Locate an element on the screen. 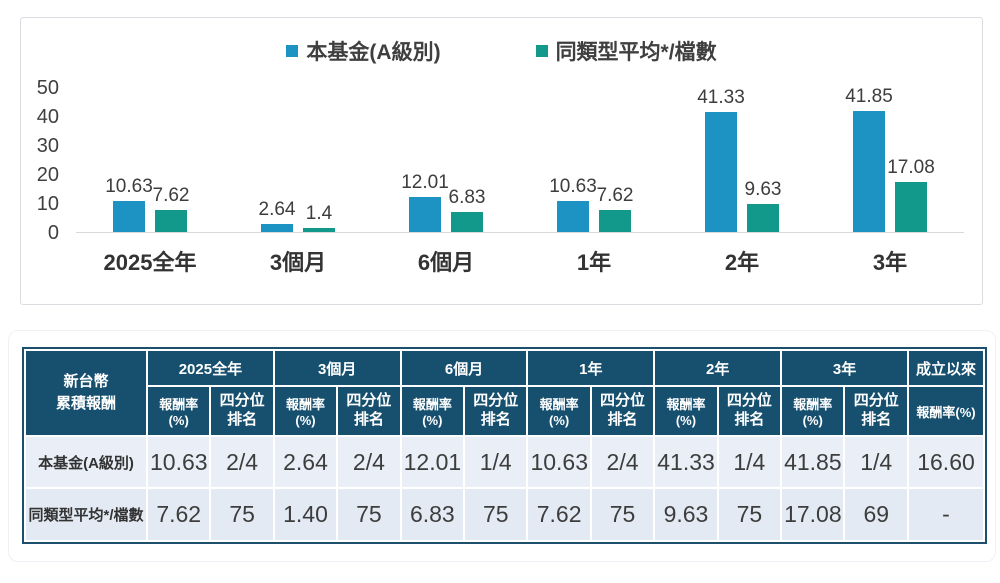 Image resolution: width=1000 pixels, height=583 pixels. table-cell: 41.85 is located at coordinates (813, 462).